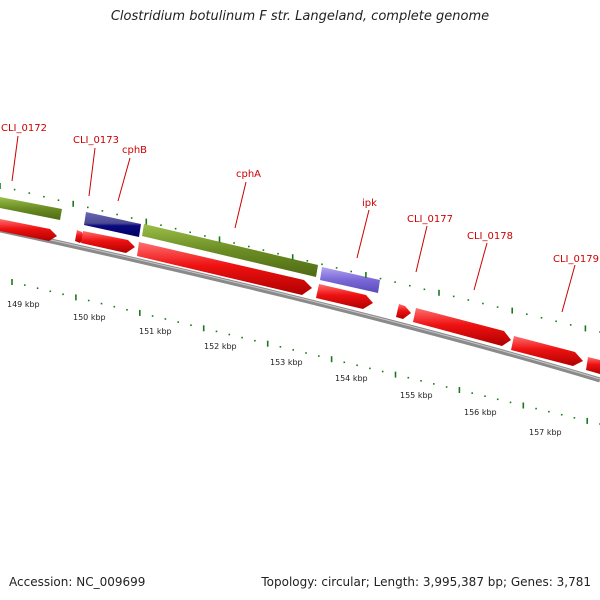 This screenshot has height=600, width=600. I want to click on feature-bar-cphB-light, so click(112, 224).